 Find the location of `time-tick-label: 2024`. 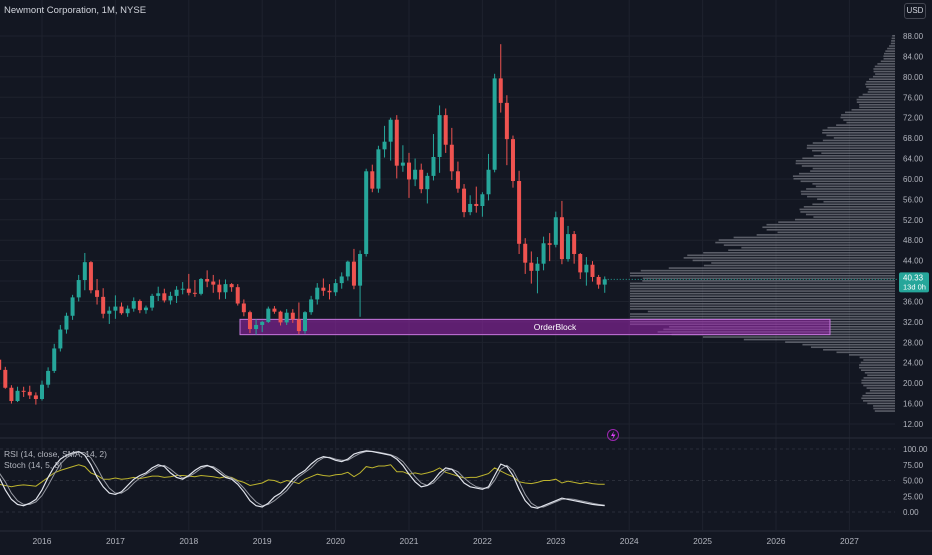

time-tick-label: 2024 is located at coordinates (629, 541).